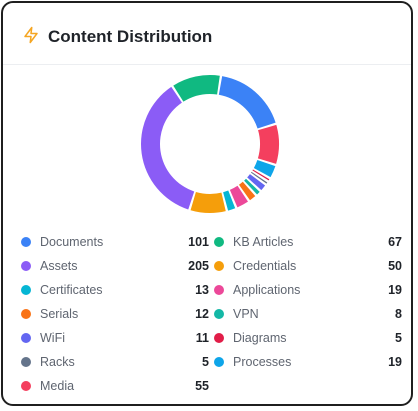 Image resolution: width=418 pixels, height=411 pixels. Describe the element at coordinates (202, 290) in the screenshot. I see `legend-value: 13` at that location.